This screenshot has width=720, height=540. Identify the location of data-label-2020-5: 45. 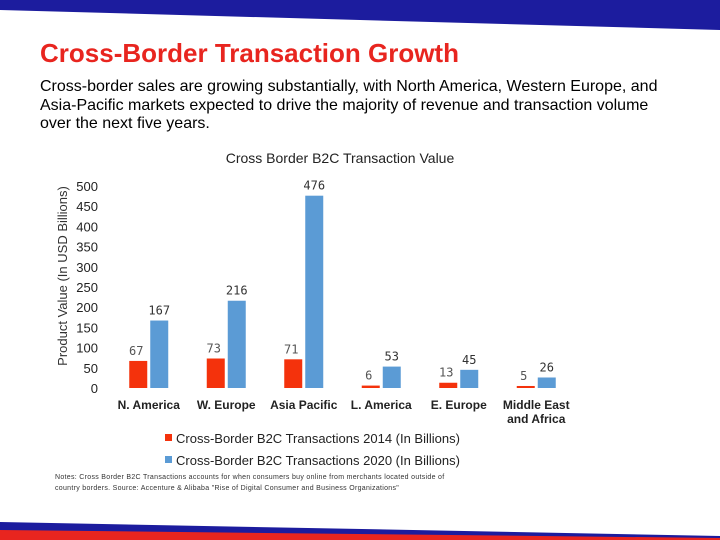
(469, 360).